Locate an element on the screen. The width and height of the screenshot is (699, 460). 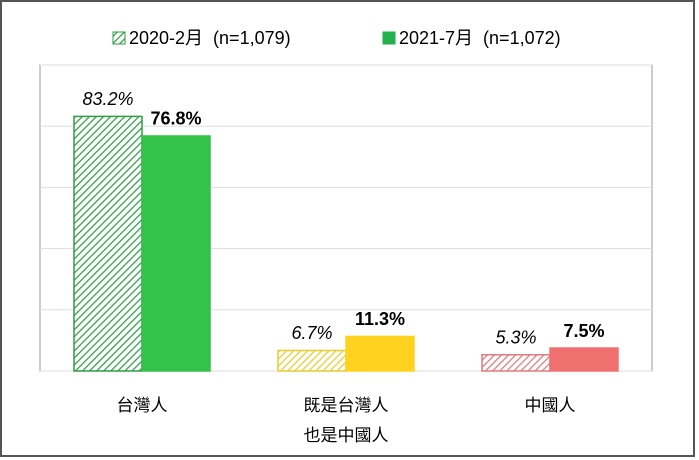
x-tick-label: 中國人 is located at coordinates (550, 406).